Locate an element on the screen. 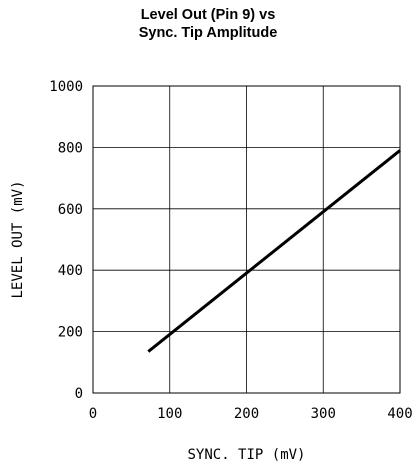 The image size is (416, 467). x-tick-label: 300 is located at coordinates (323, 414).